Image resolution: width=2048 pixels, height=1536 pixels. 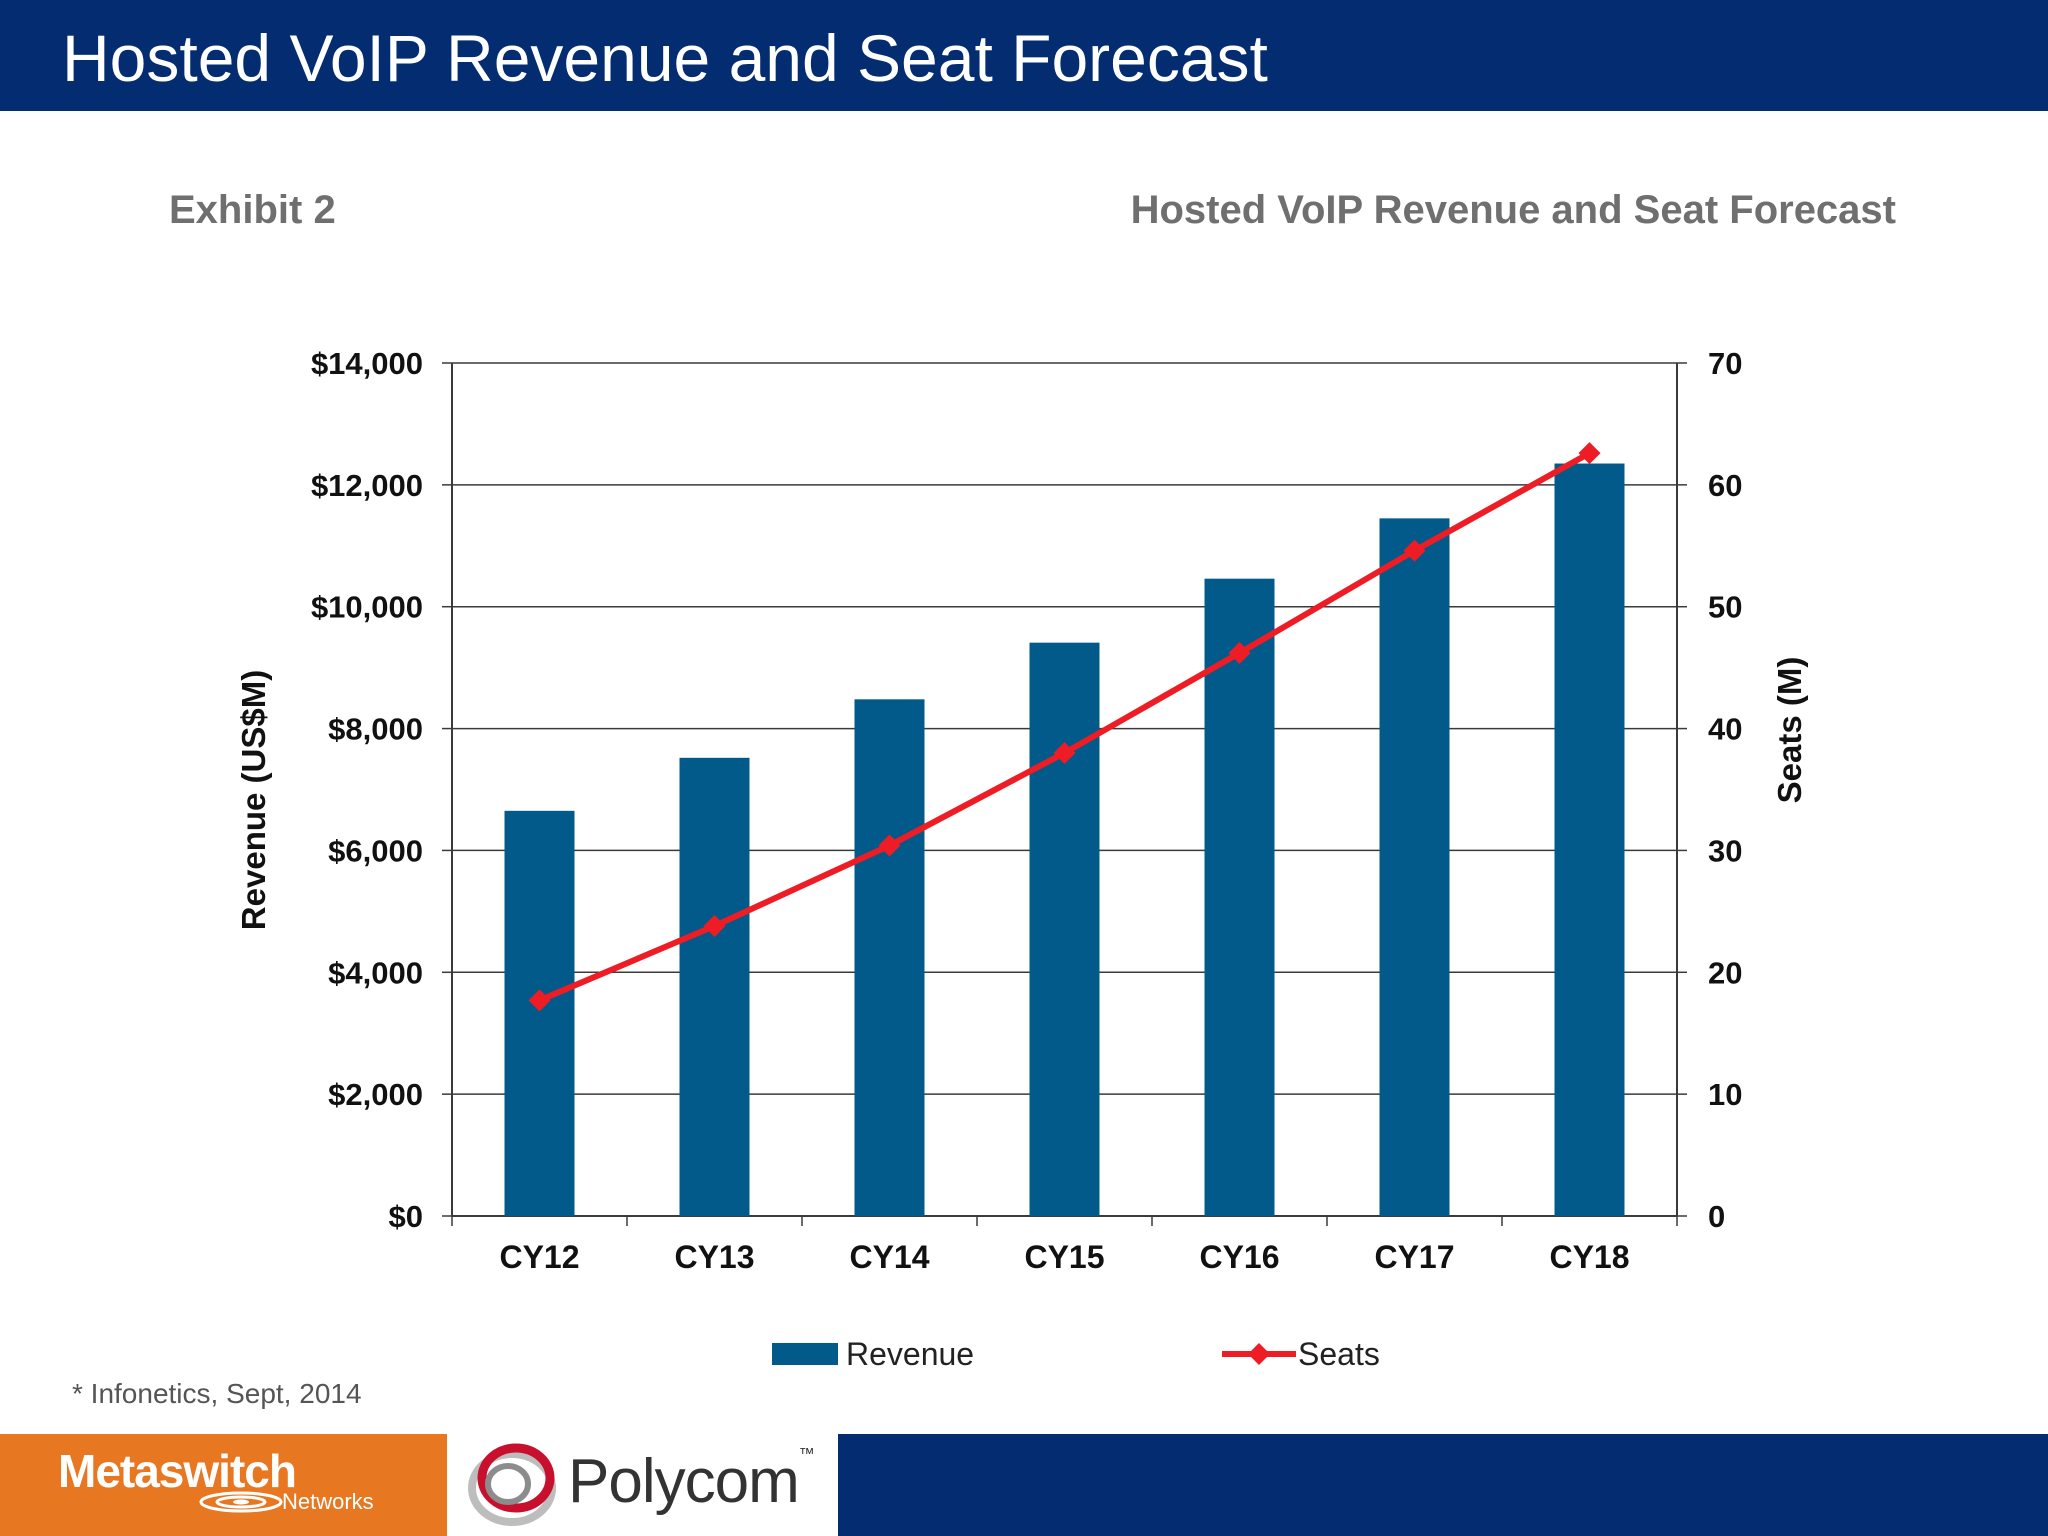 I want to click on legend-seats-label: Seats, so click(x=1339, y=1354).